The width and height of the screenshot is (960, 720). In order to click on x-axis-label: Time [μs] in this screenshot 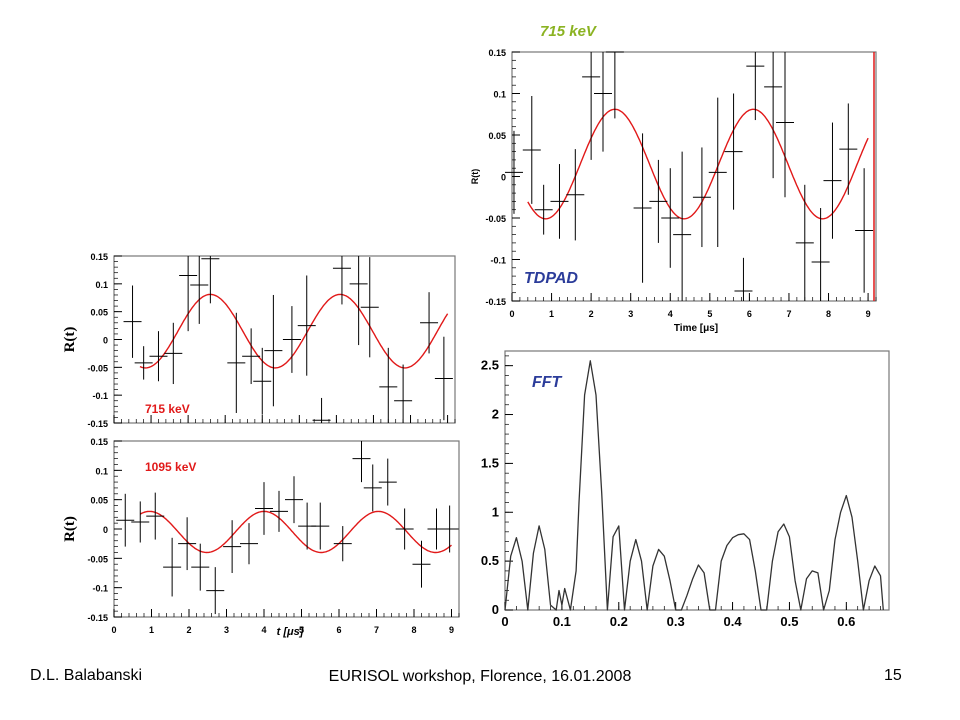, I will do `click(696, 328)`.